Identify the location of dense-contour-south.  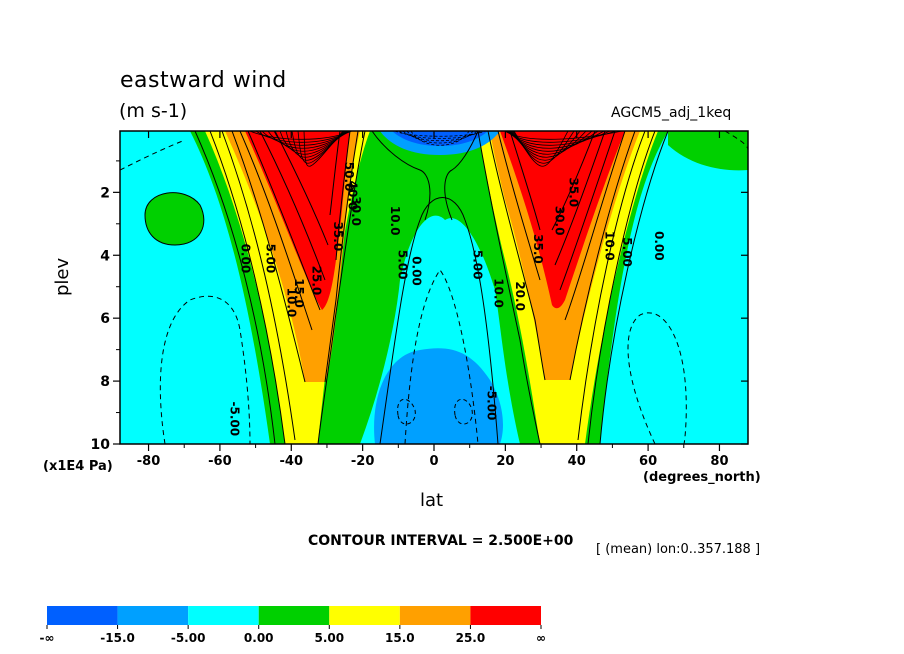
(323, 149).